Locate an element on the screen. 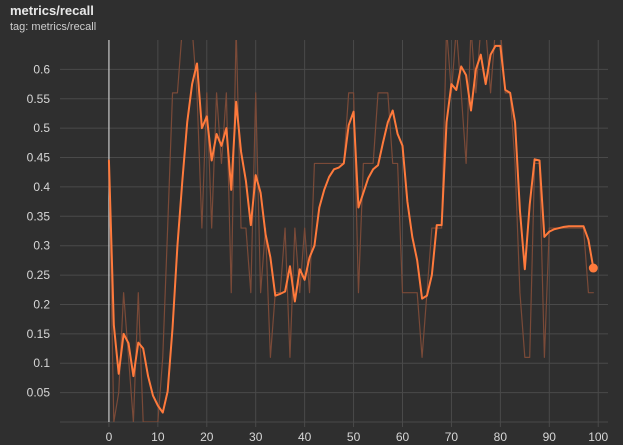 The width and height of the screenshot is (623, 445). y-tick-label: 0.05 is located at coordinates (39, 393).